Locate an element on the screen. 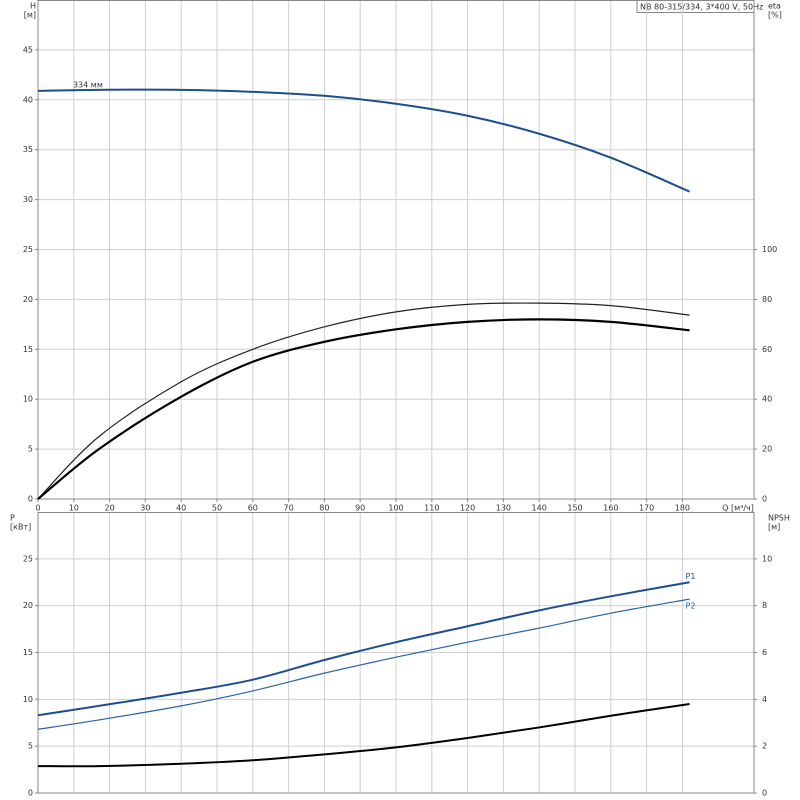 The height and width of the screenshot is (800, 800). x-tick-label: 10 is located at coordinates (74, 508).